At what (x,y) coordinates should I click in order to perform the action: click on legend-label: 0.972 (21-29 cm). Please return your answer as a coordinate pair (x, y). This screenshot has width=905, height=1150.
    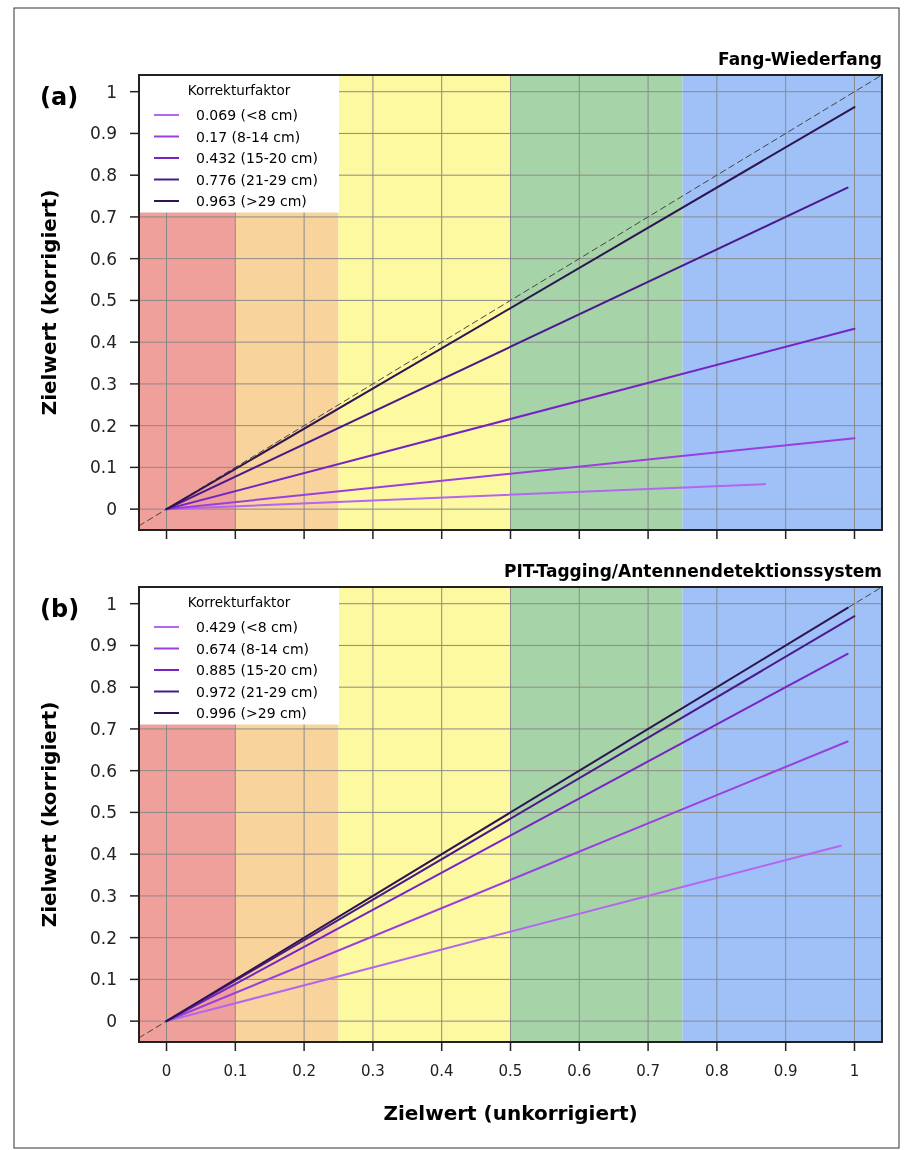
    Looking at the image, I should click on (257, 691).